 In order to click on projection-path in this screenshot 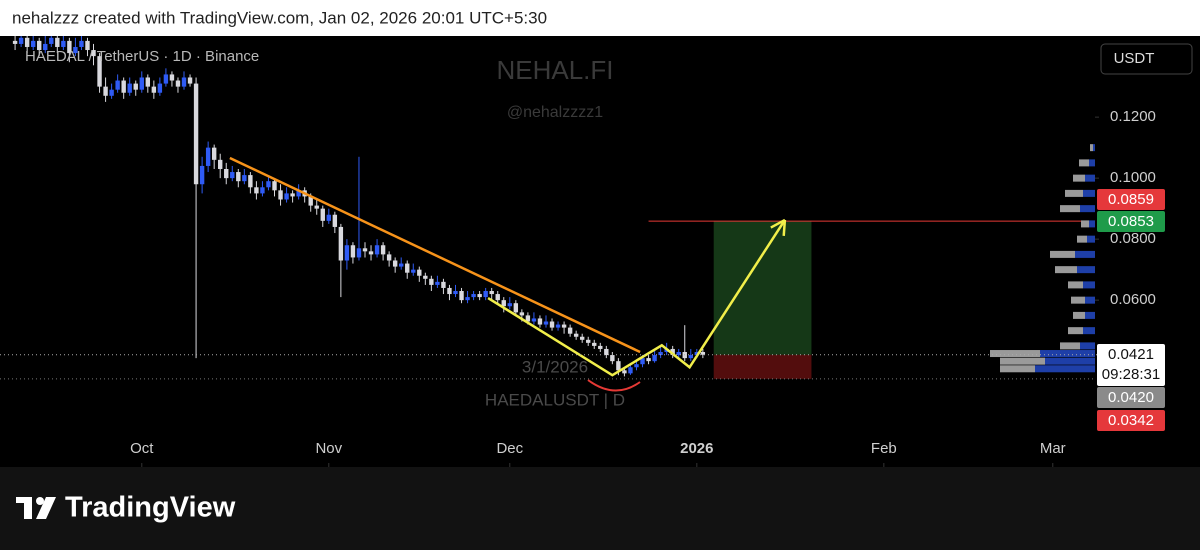, I will do `click(636, 298)`.